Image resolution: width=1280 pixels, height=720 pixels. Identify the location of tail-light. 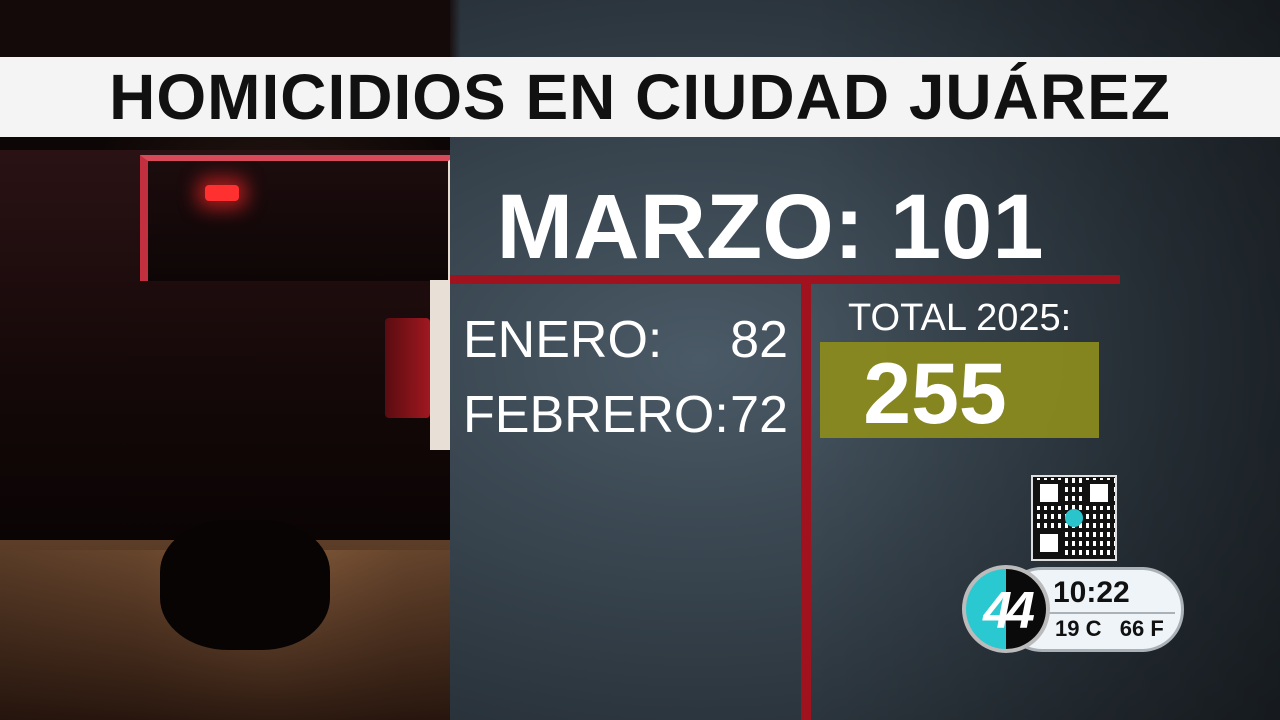
(407, 368).